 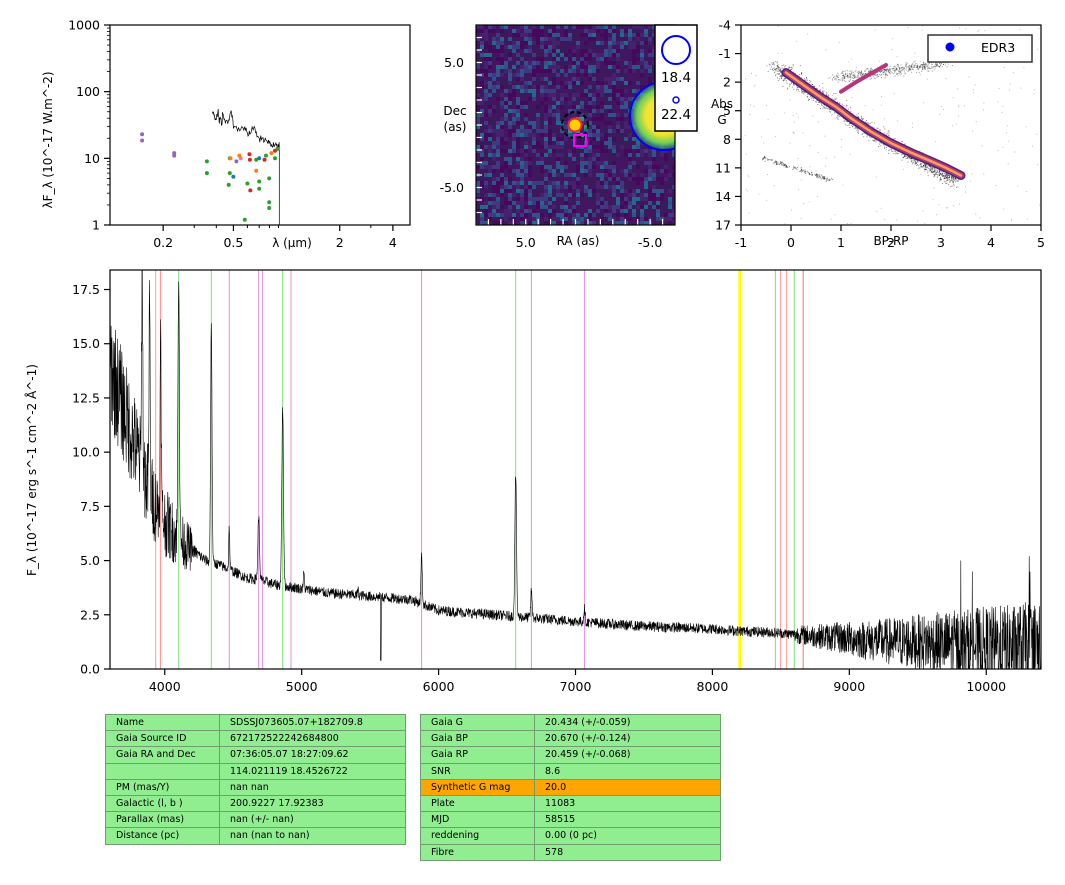 I want to click on sed-model-spectrum, so click(x=246, y=166).